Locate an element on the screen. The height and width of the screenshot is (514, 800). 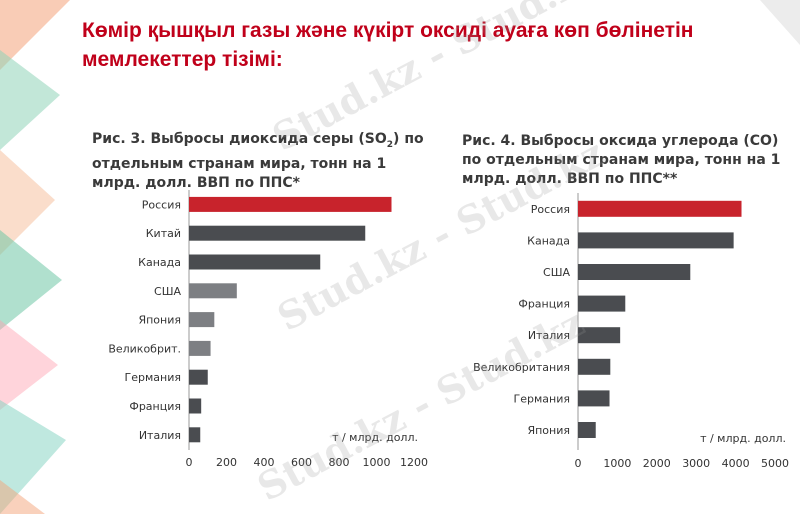
x-tick-label: 3000 is located at coordinates (696, 463).